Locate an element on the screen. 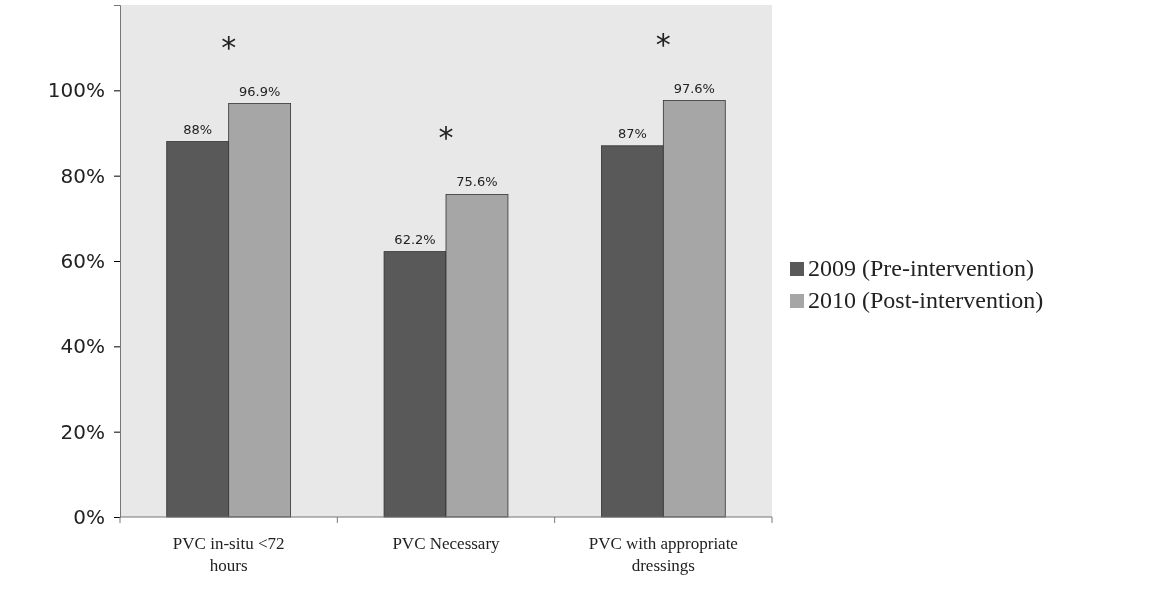 Image resolution: width=1163 pixels, height=598 pixels. x-tick-label: PVC in-situ <72 hours is located at coordinates (228, 554).